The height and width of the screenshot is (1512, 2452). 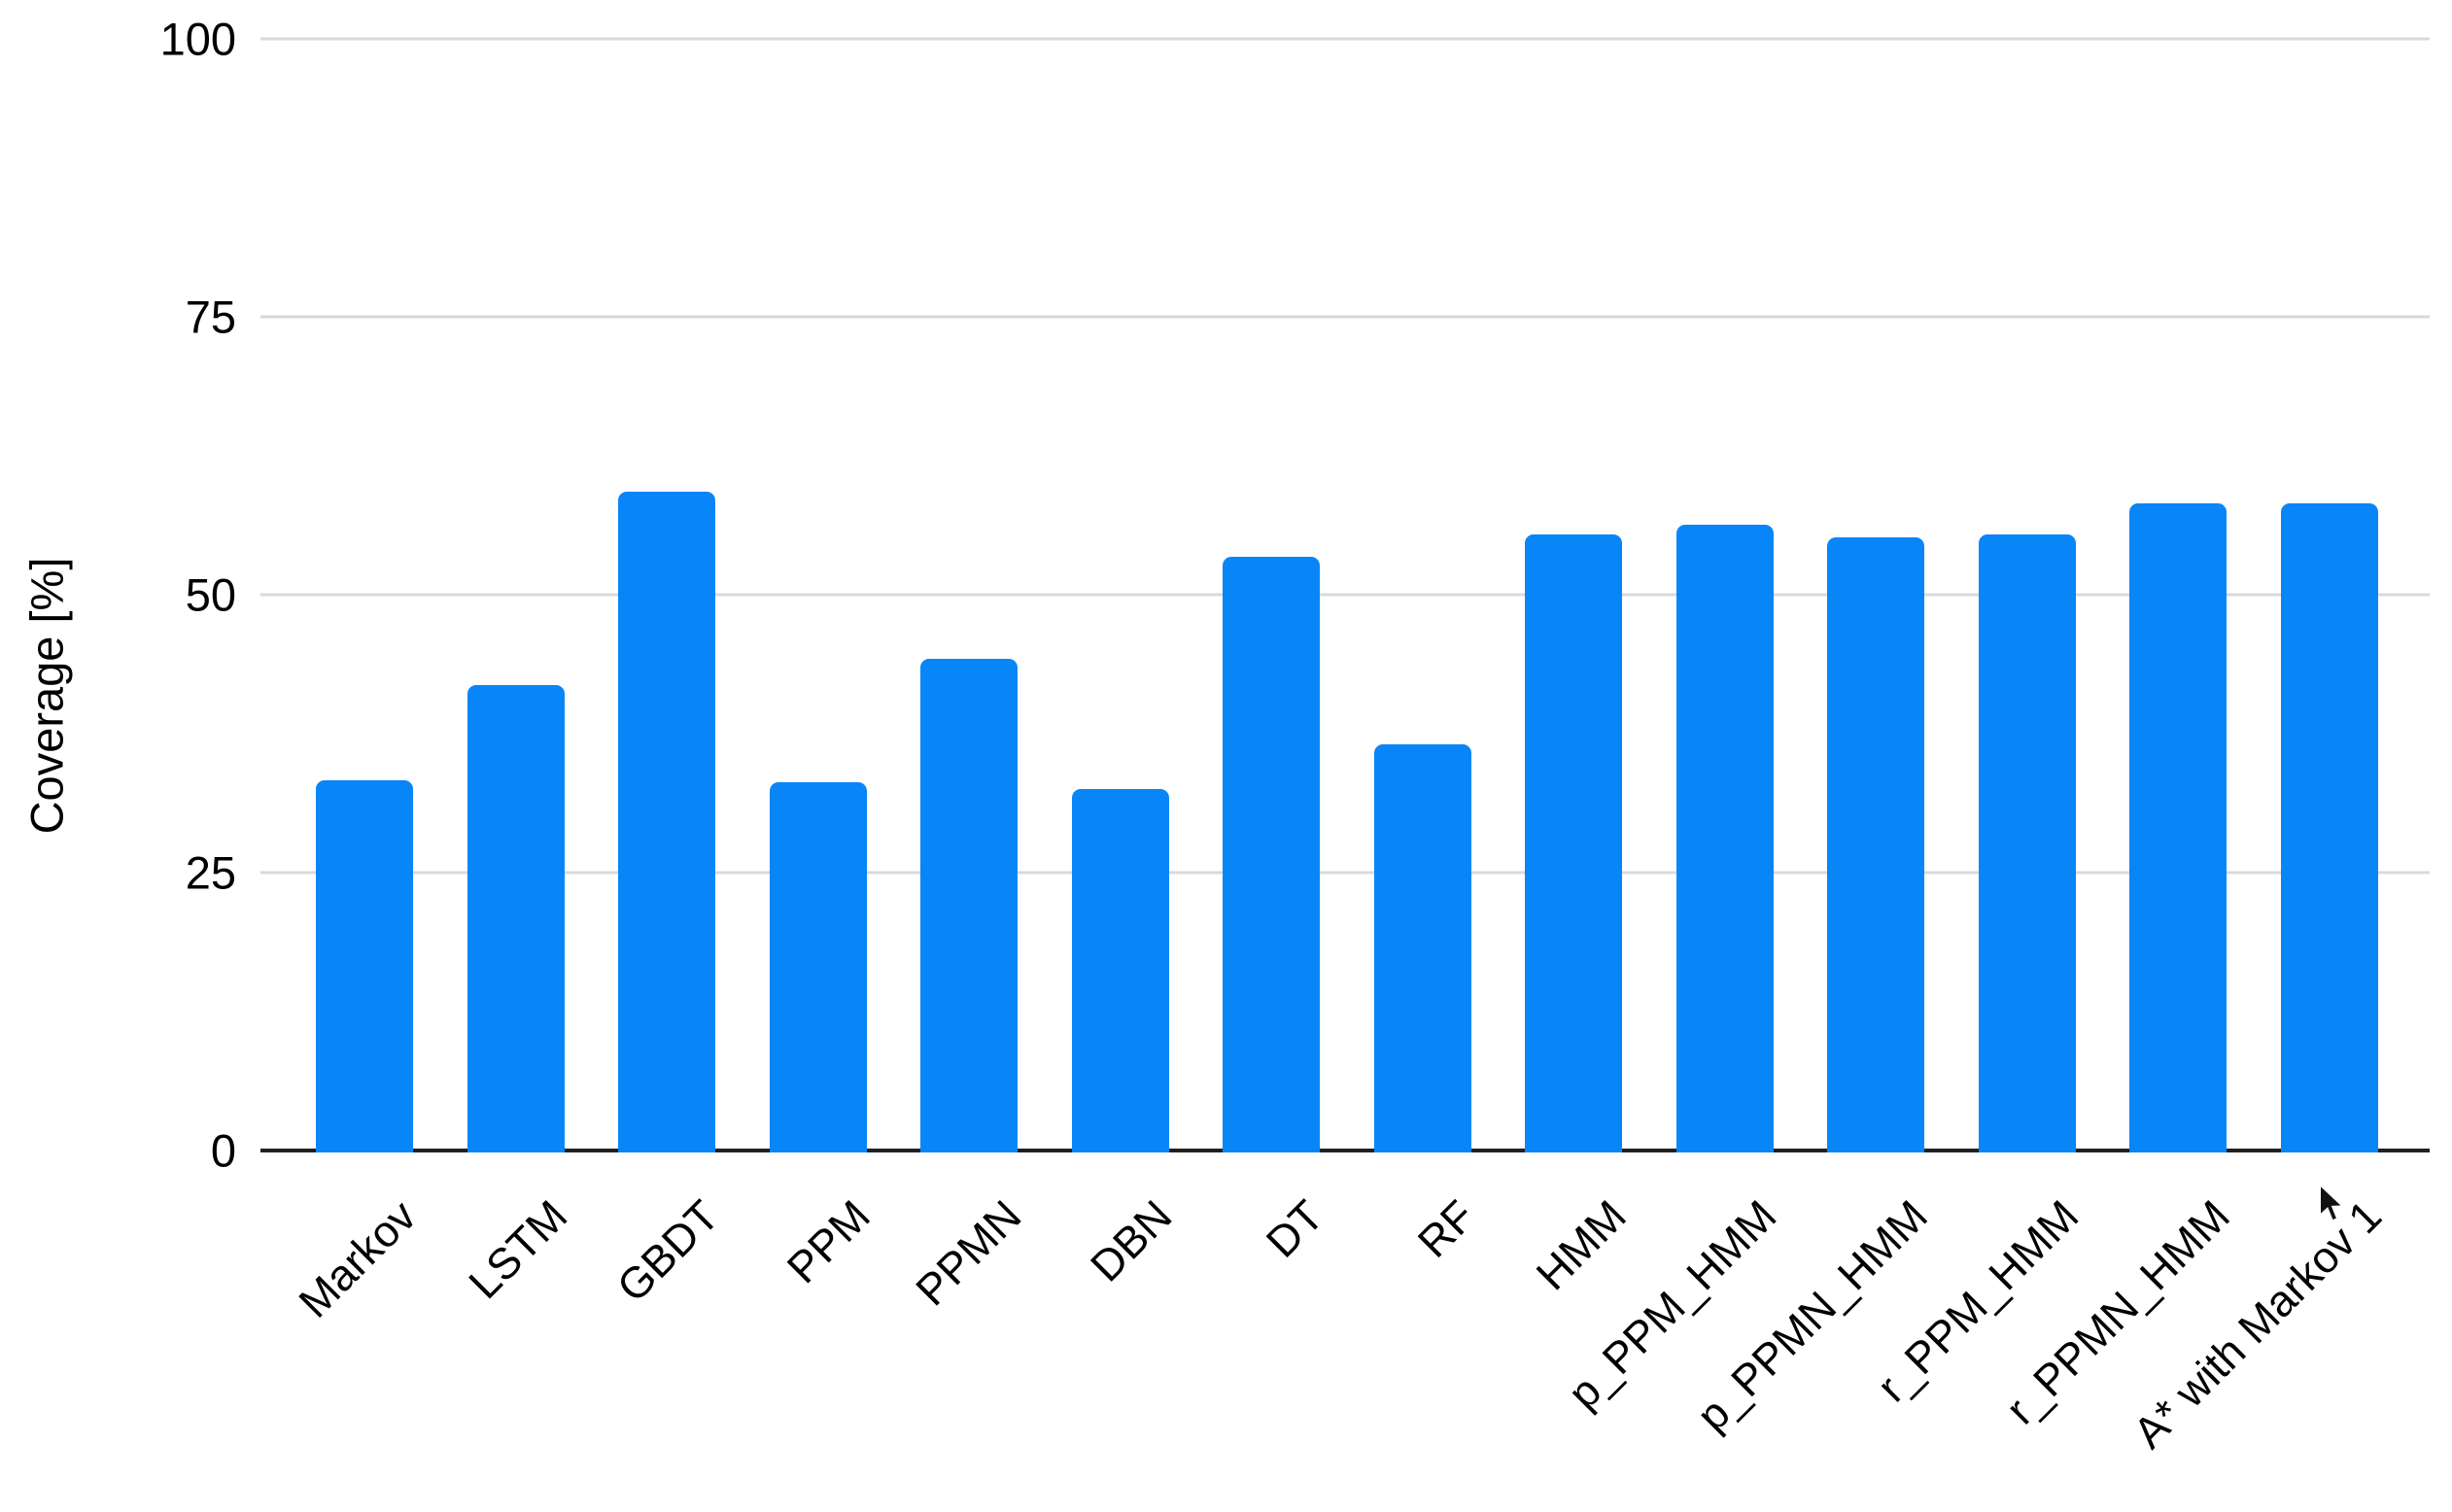 What do you see at coordinates (2178, 827) in the screenshot?
I see `bar-r_PPMN_HMM` at bounding box center [2178, 827].